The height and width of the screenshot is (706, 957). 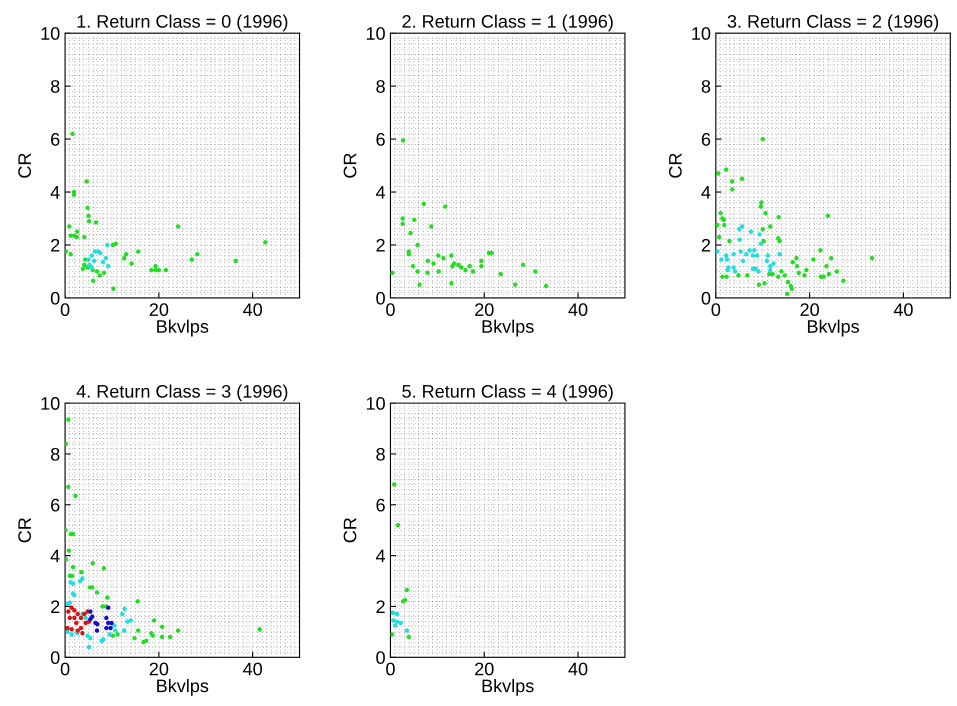 What do you see at coordinates (833, 23) in the screenshot?
I see `chart-title: 3. Return Class = 2 (1996)` at bounding box center [833, 23].